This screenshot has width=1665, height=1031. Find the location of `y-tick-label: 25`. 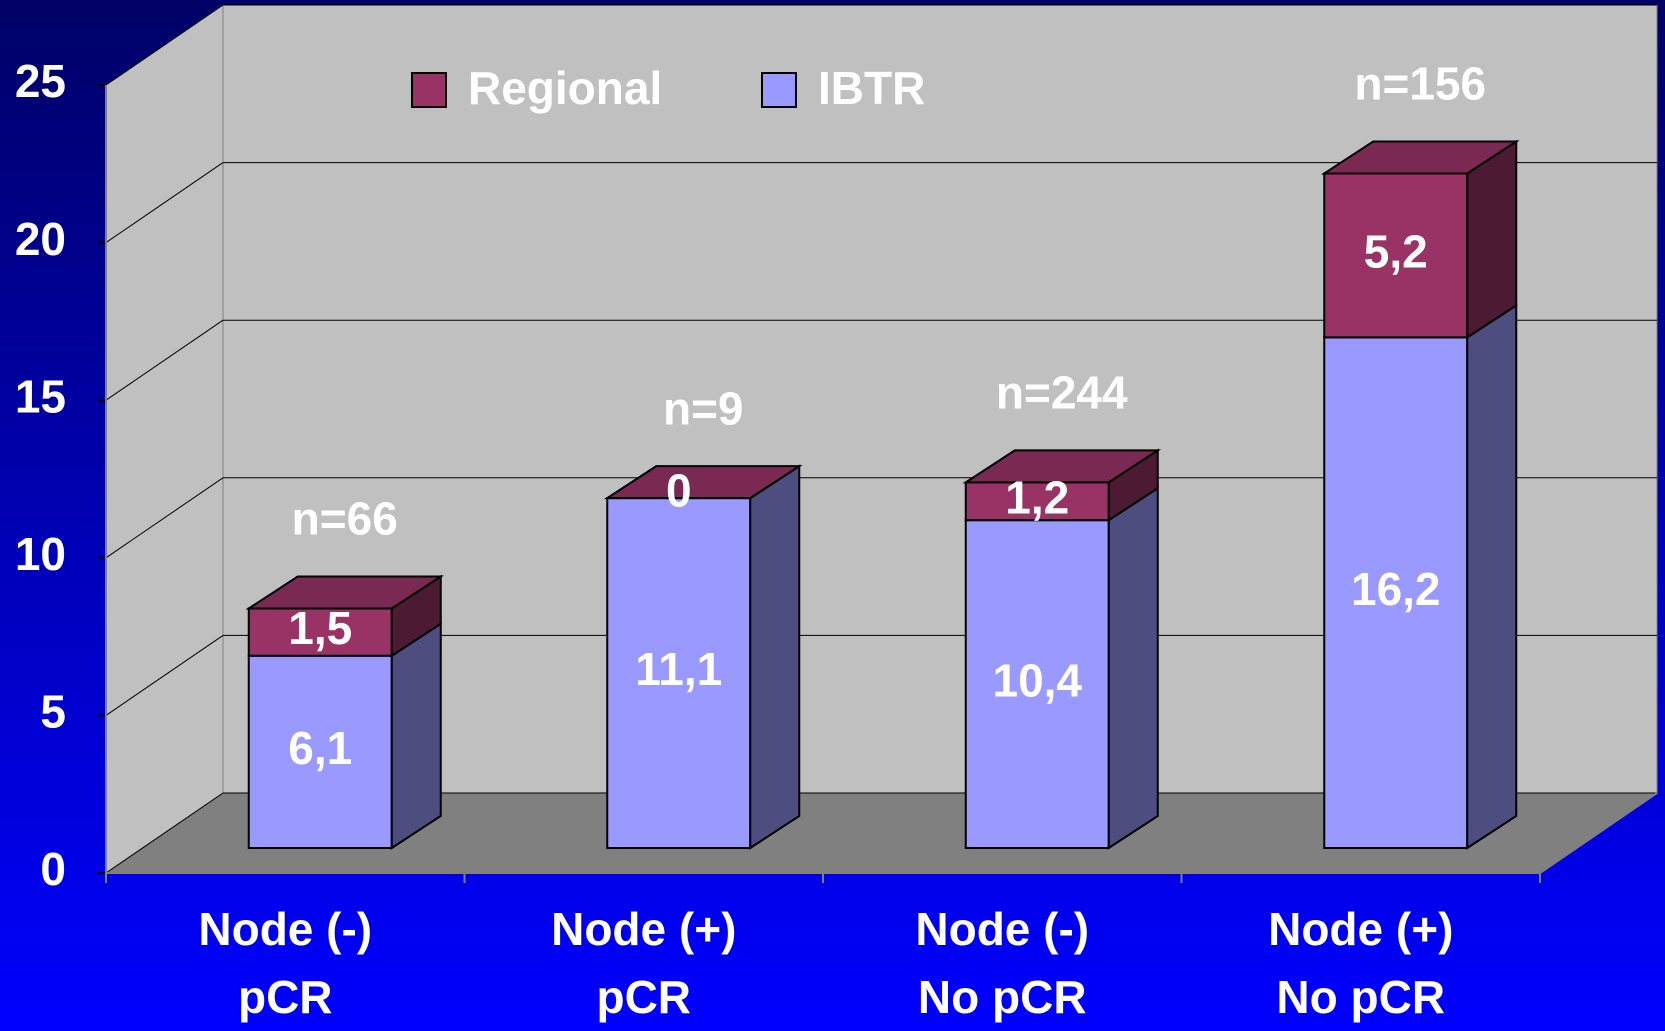

y-tick-label: 25 is located at coordinates (40, 81).